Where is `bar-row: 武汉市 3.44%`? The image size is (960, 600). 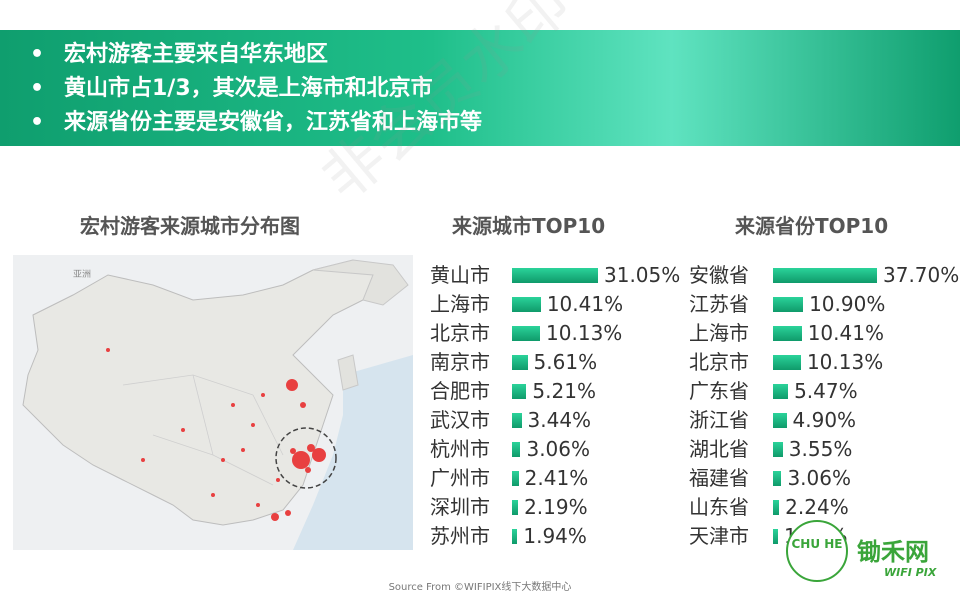 bar-row: 武汉市 3.44% is located at coordinates (560, 420).